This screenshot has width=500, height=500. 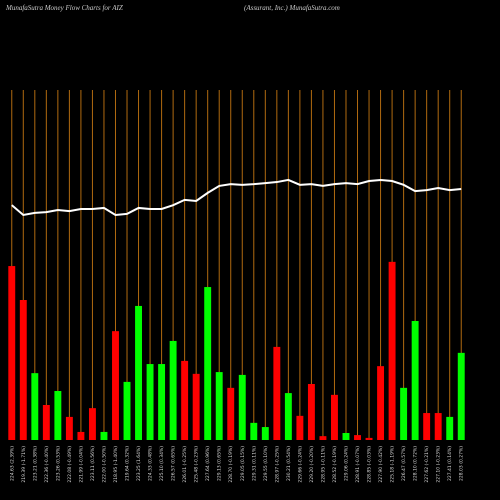 I want to click on x-tick-label: 223.25 (1.64%), so click(x=139, y=463).